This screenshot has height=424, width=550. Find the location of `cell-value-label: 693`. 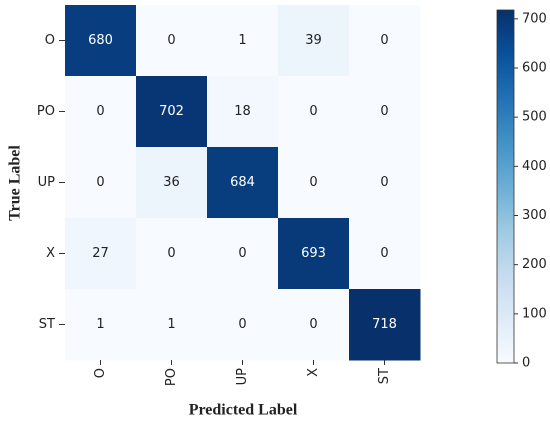

cell-value-label: 693 is located at coordinates (313, 253).